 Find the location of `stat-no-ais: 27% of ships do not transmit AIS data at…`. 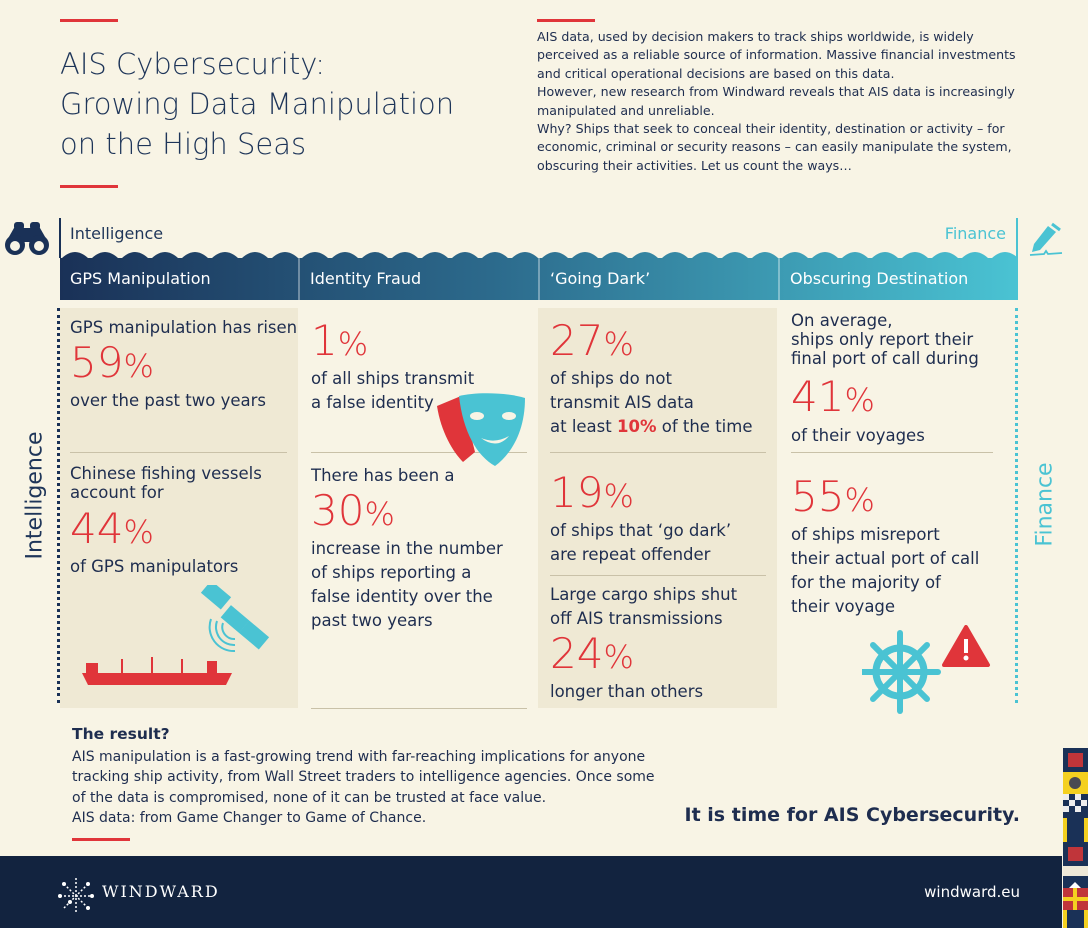

stat-no-ais: 27% of ships do not transmit AIS data at… is located at coordinates (651, 378).